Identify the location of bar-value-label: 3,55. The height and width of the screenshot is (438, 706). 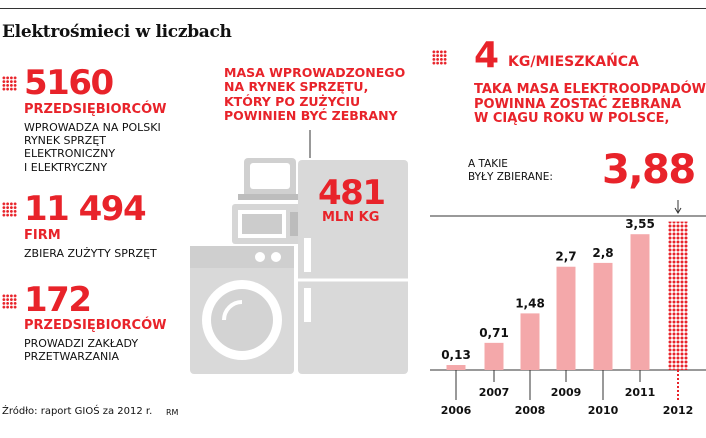
(640, 224).